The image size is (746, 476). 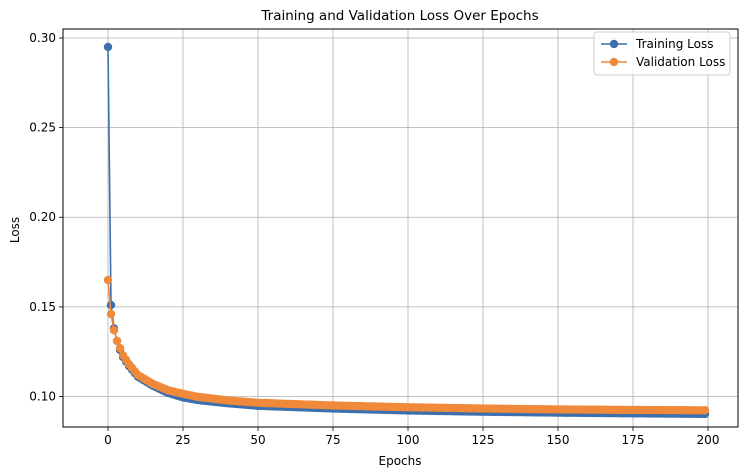 I want to click on legend-marker-training, so click(x=614, y=44).